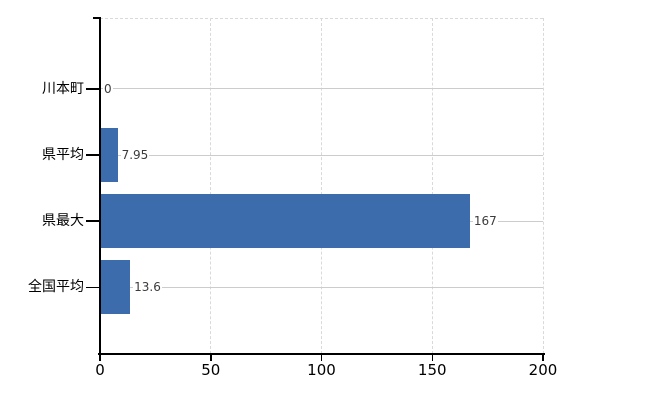 This screenshot has height=400, width=650. Describe the element at coordinates (147, 287) in the screenshot. I see `bar-value-label: 13.6` at that location.